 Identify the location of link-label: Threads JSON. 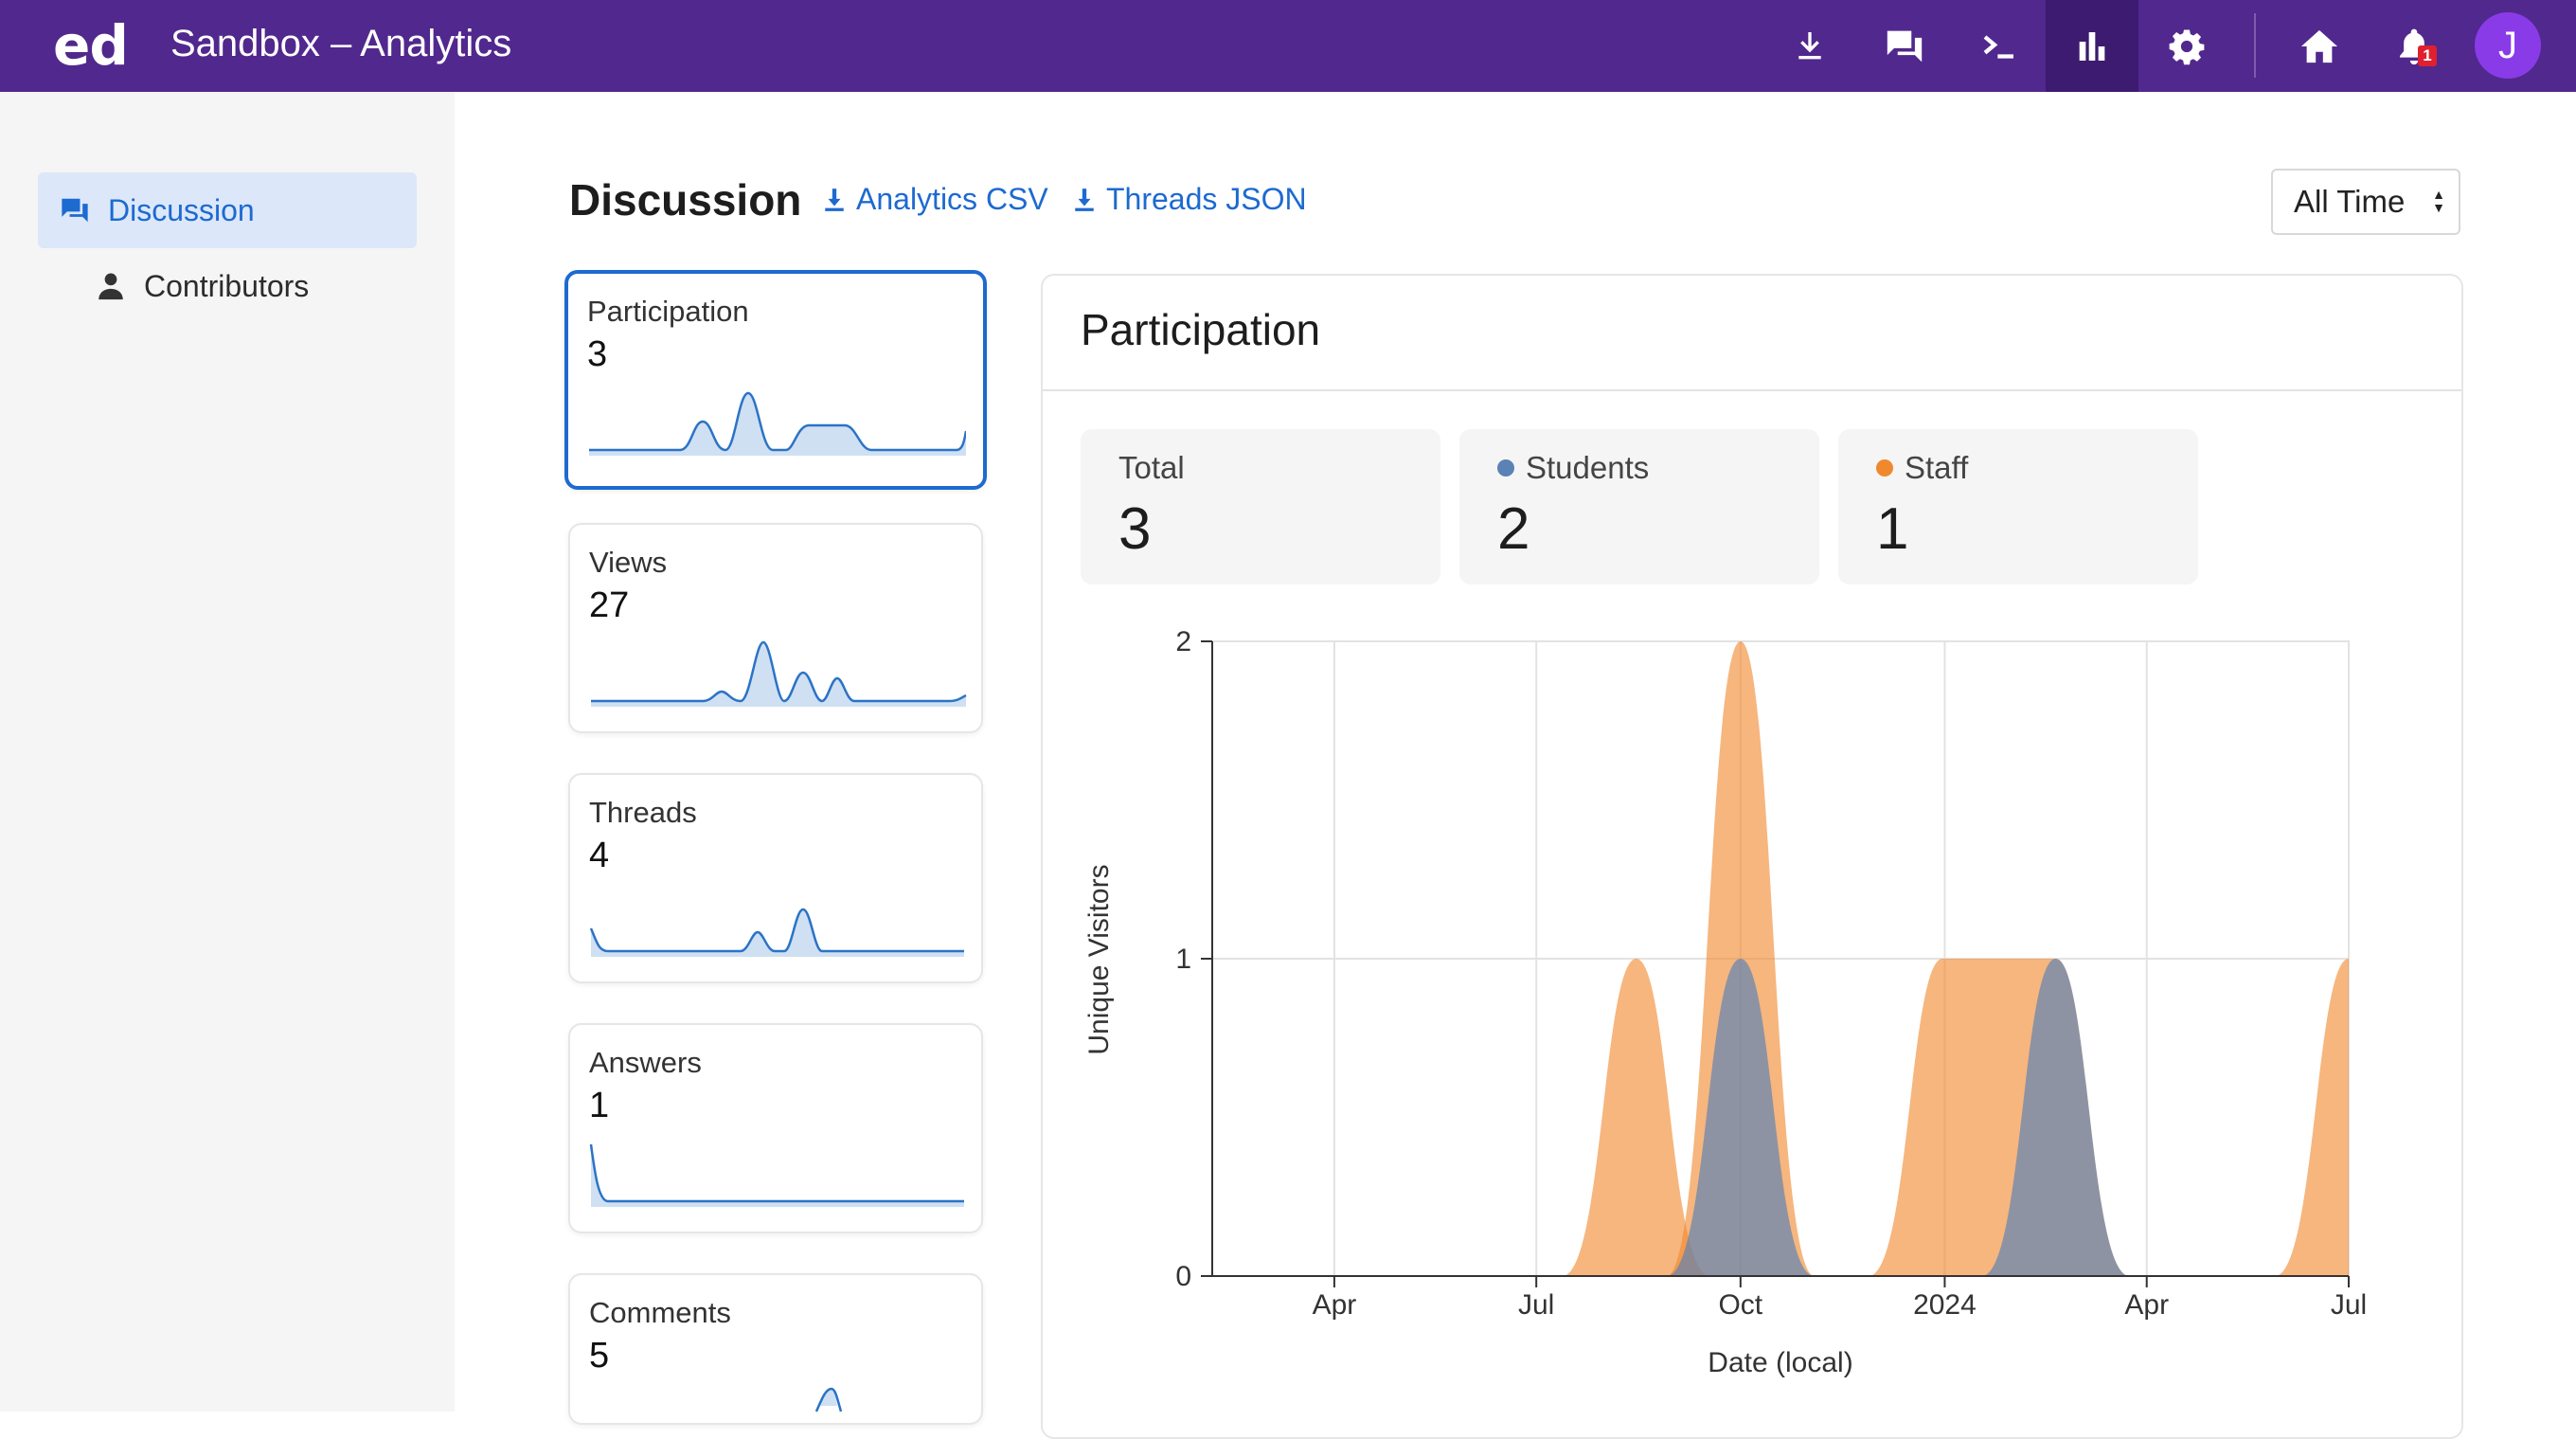
(1206, 199).